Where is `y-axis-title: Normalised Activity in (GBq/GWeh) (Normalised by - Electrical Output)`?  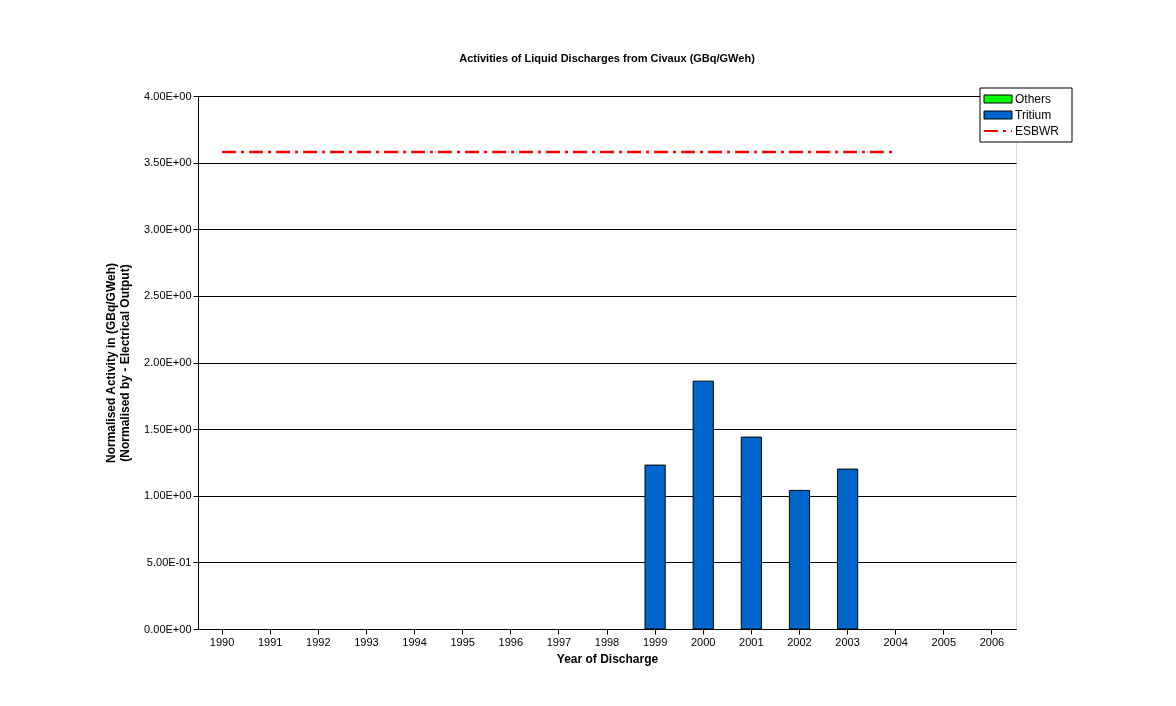
y-axis-title: Normalised Activity in (GBq/GWeh) (Normalised by - Electrical Output) is located at coordinates (118, 363).